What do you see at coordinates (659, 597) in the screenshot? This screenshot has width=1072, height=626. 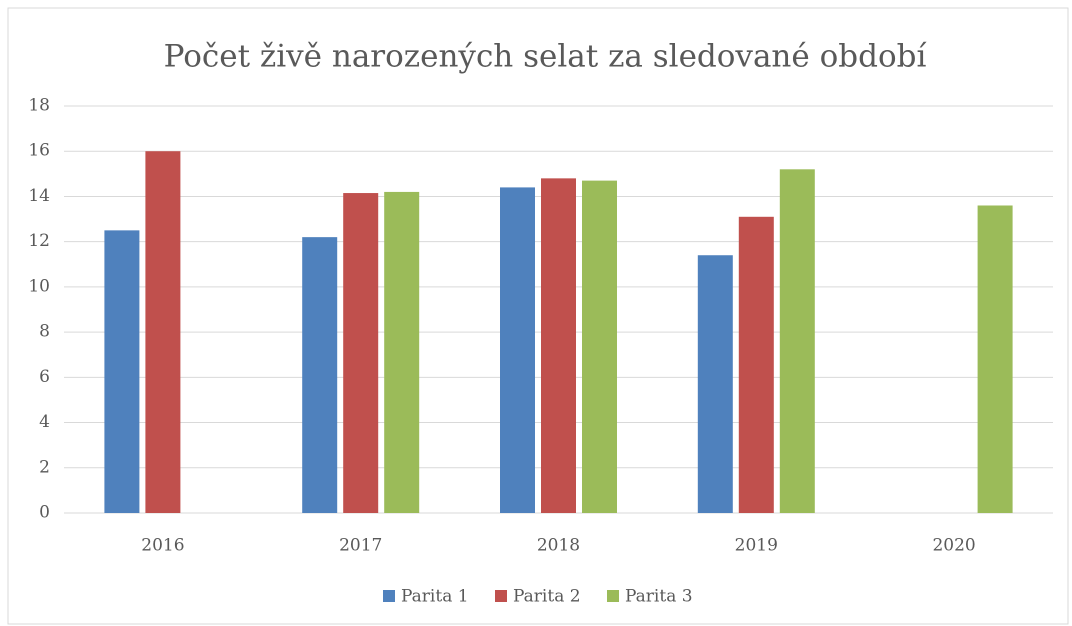 I see `legend-label: Parita 3` at bounding box center [659, 597].